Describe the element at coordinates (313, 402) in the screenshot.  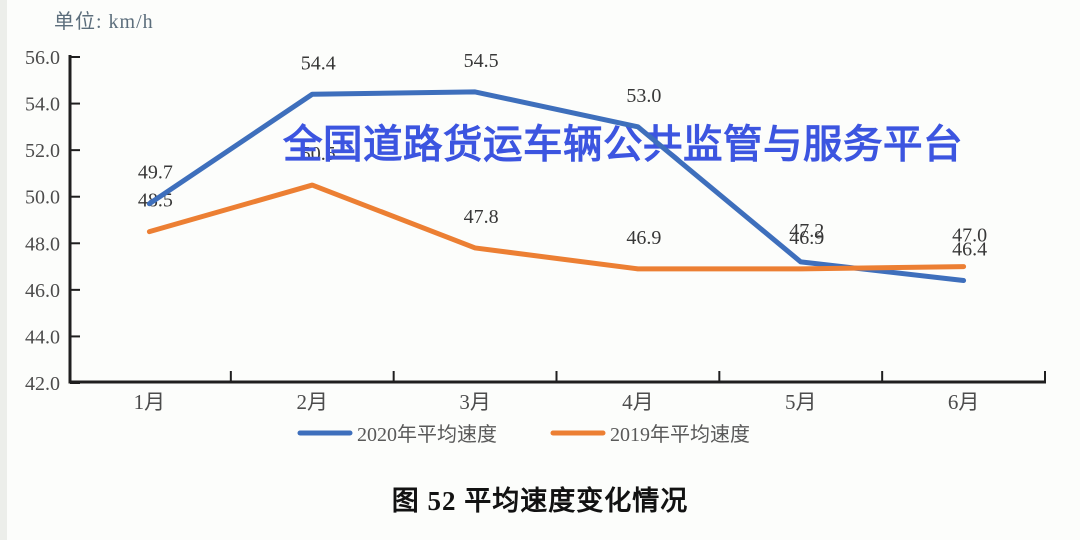
I see `x-tick-label: 2月` at that location.